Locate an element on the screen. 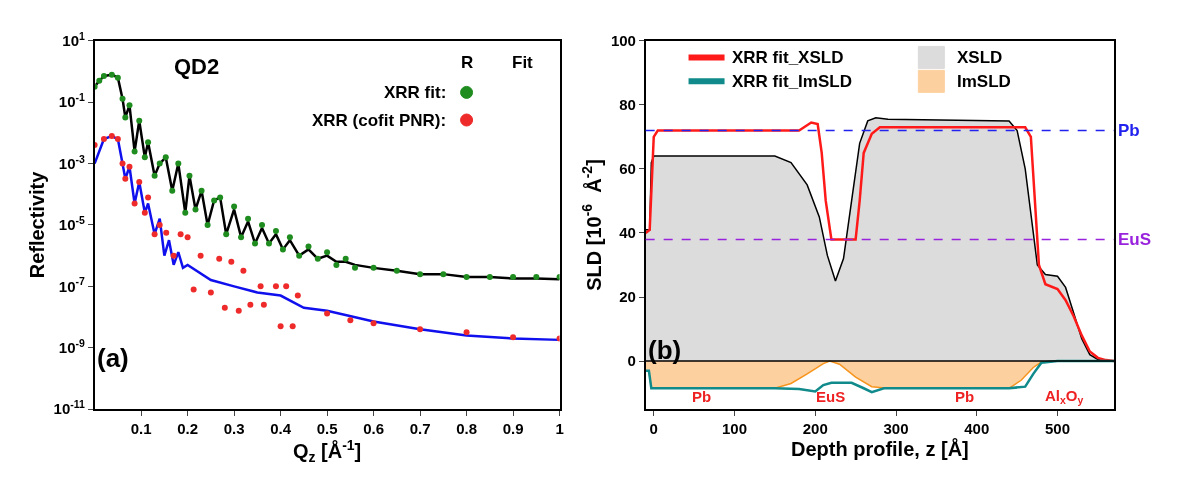  x-tick-label: 0 is located at coordinates (653, 428).